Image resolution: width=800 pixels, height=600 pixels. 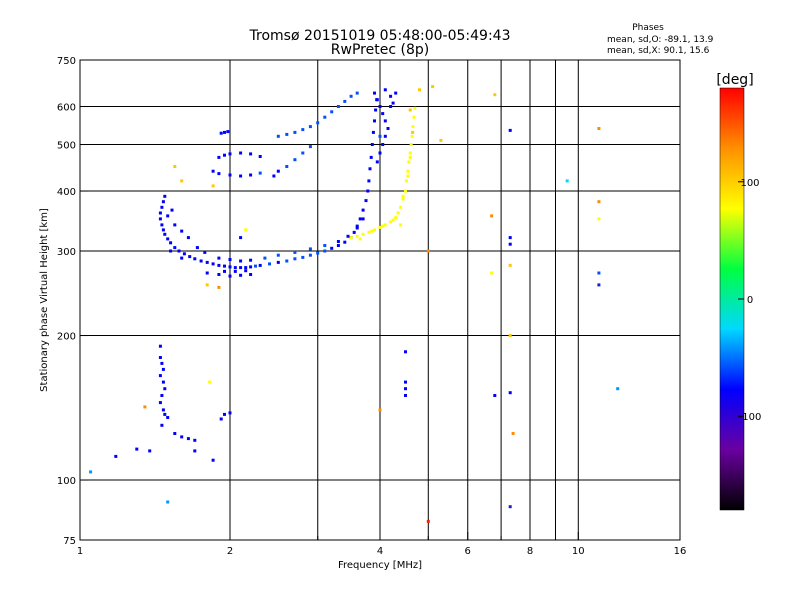 I want to click on x-axis-label: Frequency [MHz], so click(x=380, y=565).